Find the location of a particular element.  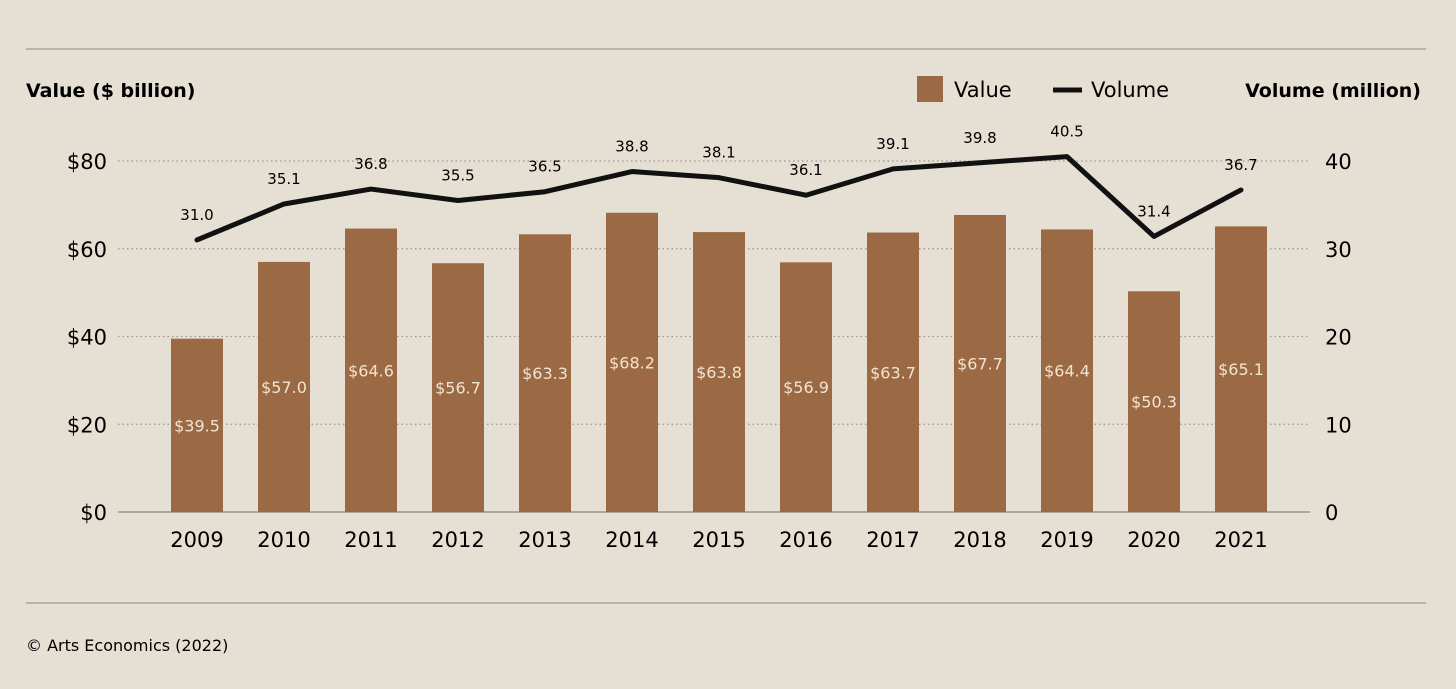

x-tick-label: 2015 is located at coordinates (718, 540).